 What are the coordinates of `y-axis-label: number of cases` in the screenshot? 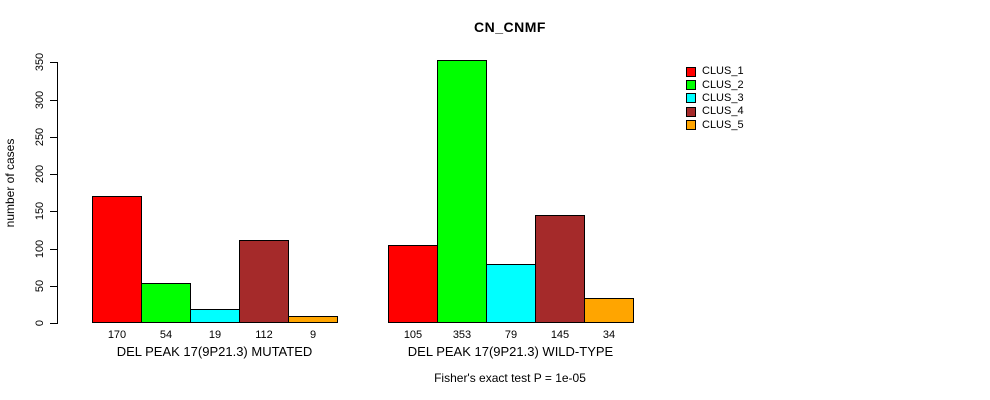 It's located at (10, 183).